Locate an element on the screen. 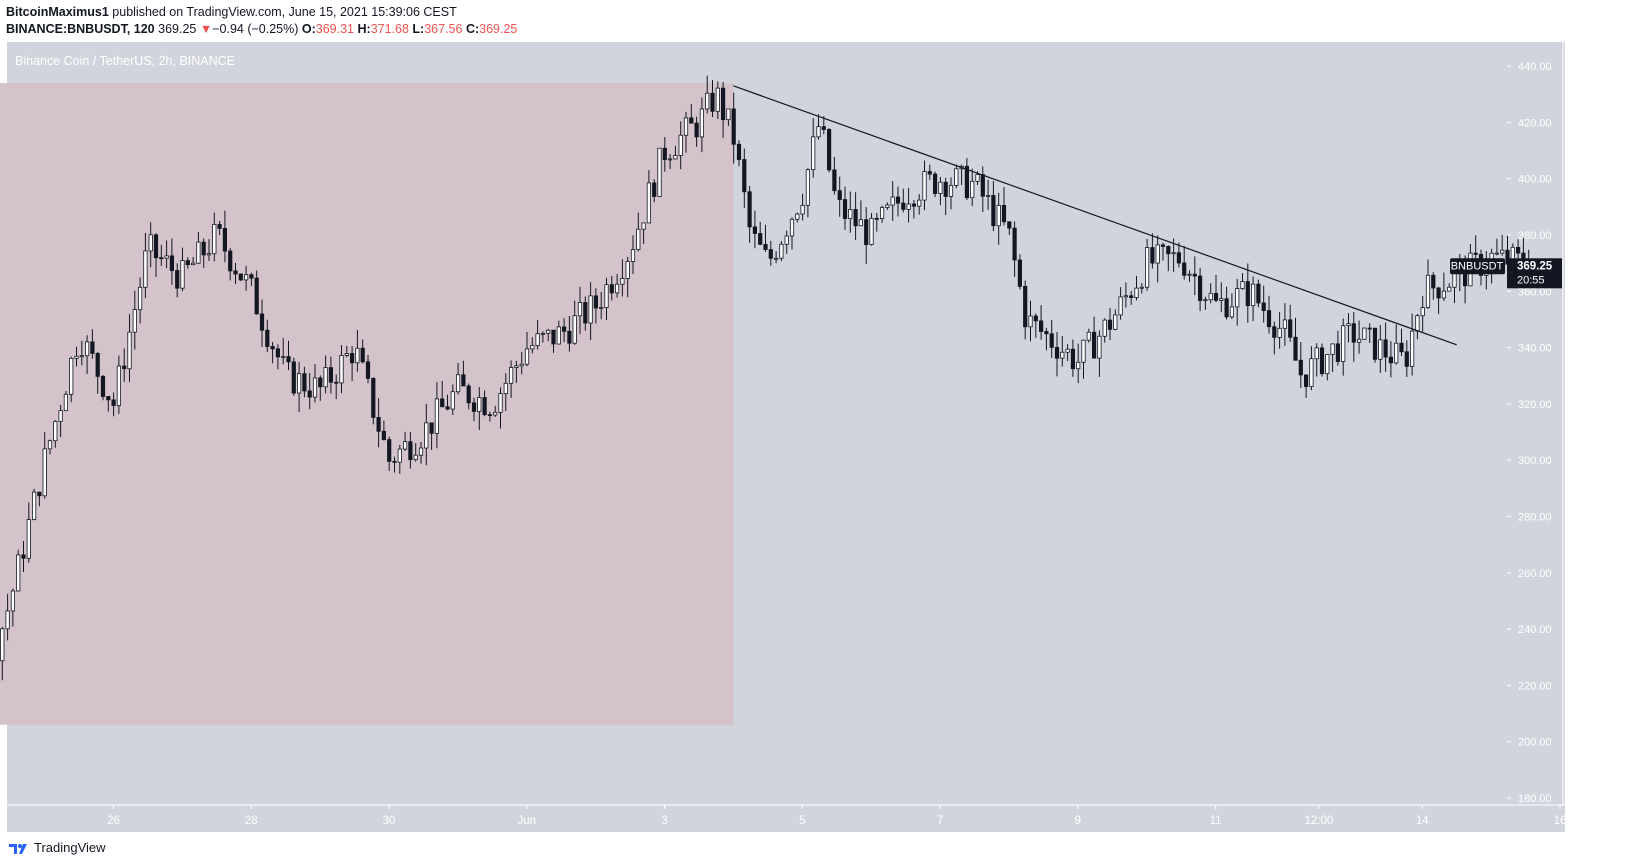 The width and height of the screenshot is (1627, 867). x-tick-label: 26 is located at coordinates (113, 821).